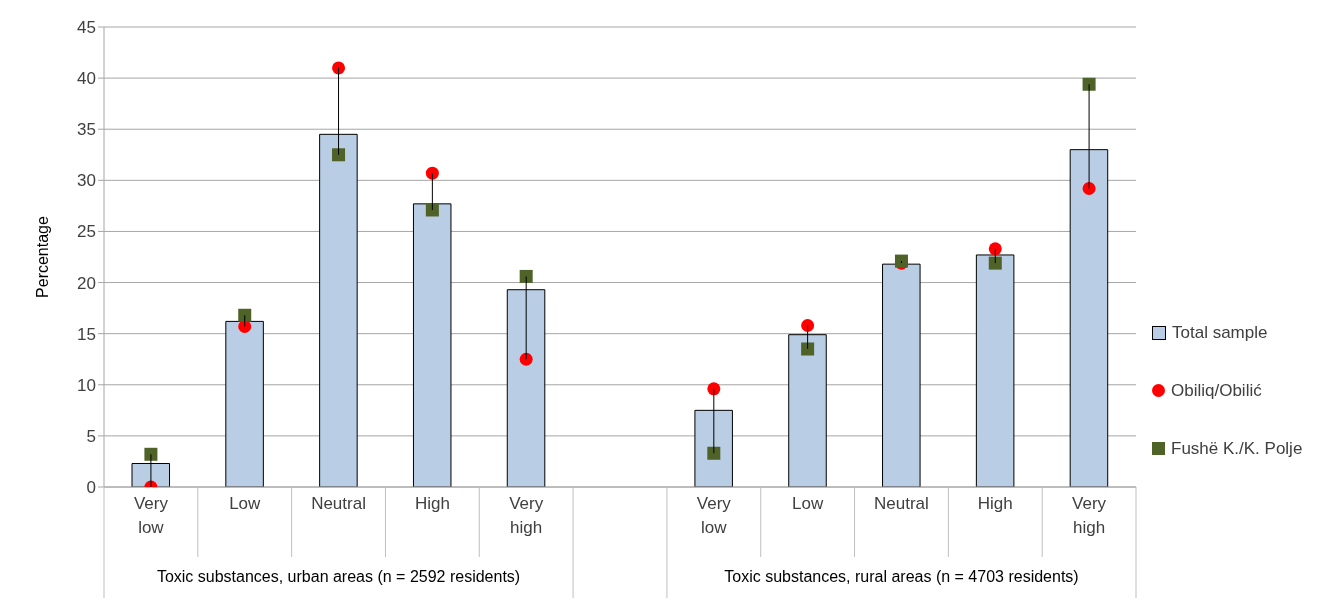  What do you see at coordinates (86, 28) in the screenshot?
I see `y-tick-label: 45` at bounding box center [86, 28].